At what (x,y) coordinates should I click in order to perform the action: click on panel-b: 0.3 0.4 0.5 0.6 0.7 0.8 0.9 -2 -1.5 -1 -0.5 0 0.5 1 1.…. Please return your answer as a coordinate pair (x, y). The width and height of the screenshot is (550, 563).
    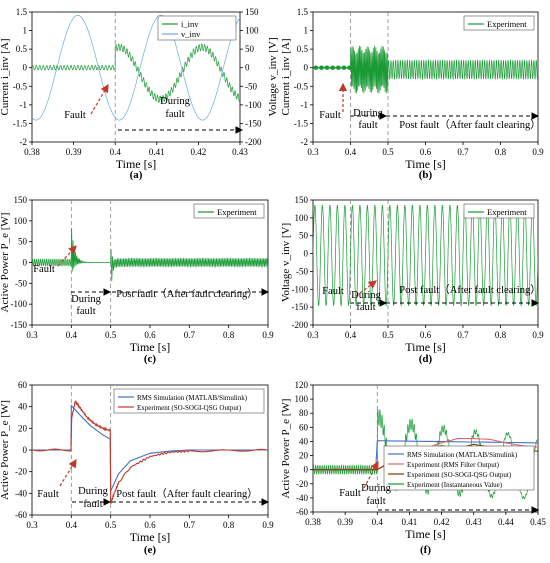
    Looking at the image, I should click on (412, 94).